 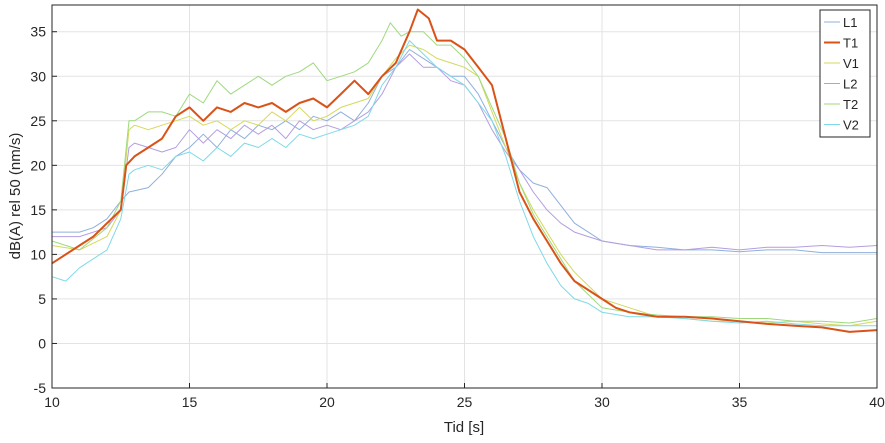 What do you see at coordinates (851, 63) in the screenshot?
I see `legend-label-v1: V1` at bounding box center [851, 63].